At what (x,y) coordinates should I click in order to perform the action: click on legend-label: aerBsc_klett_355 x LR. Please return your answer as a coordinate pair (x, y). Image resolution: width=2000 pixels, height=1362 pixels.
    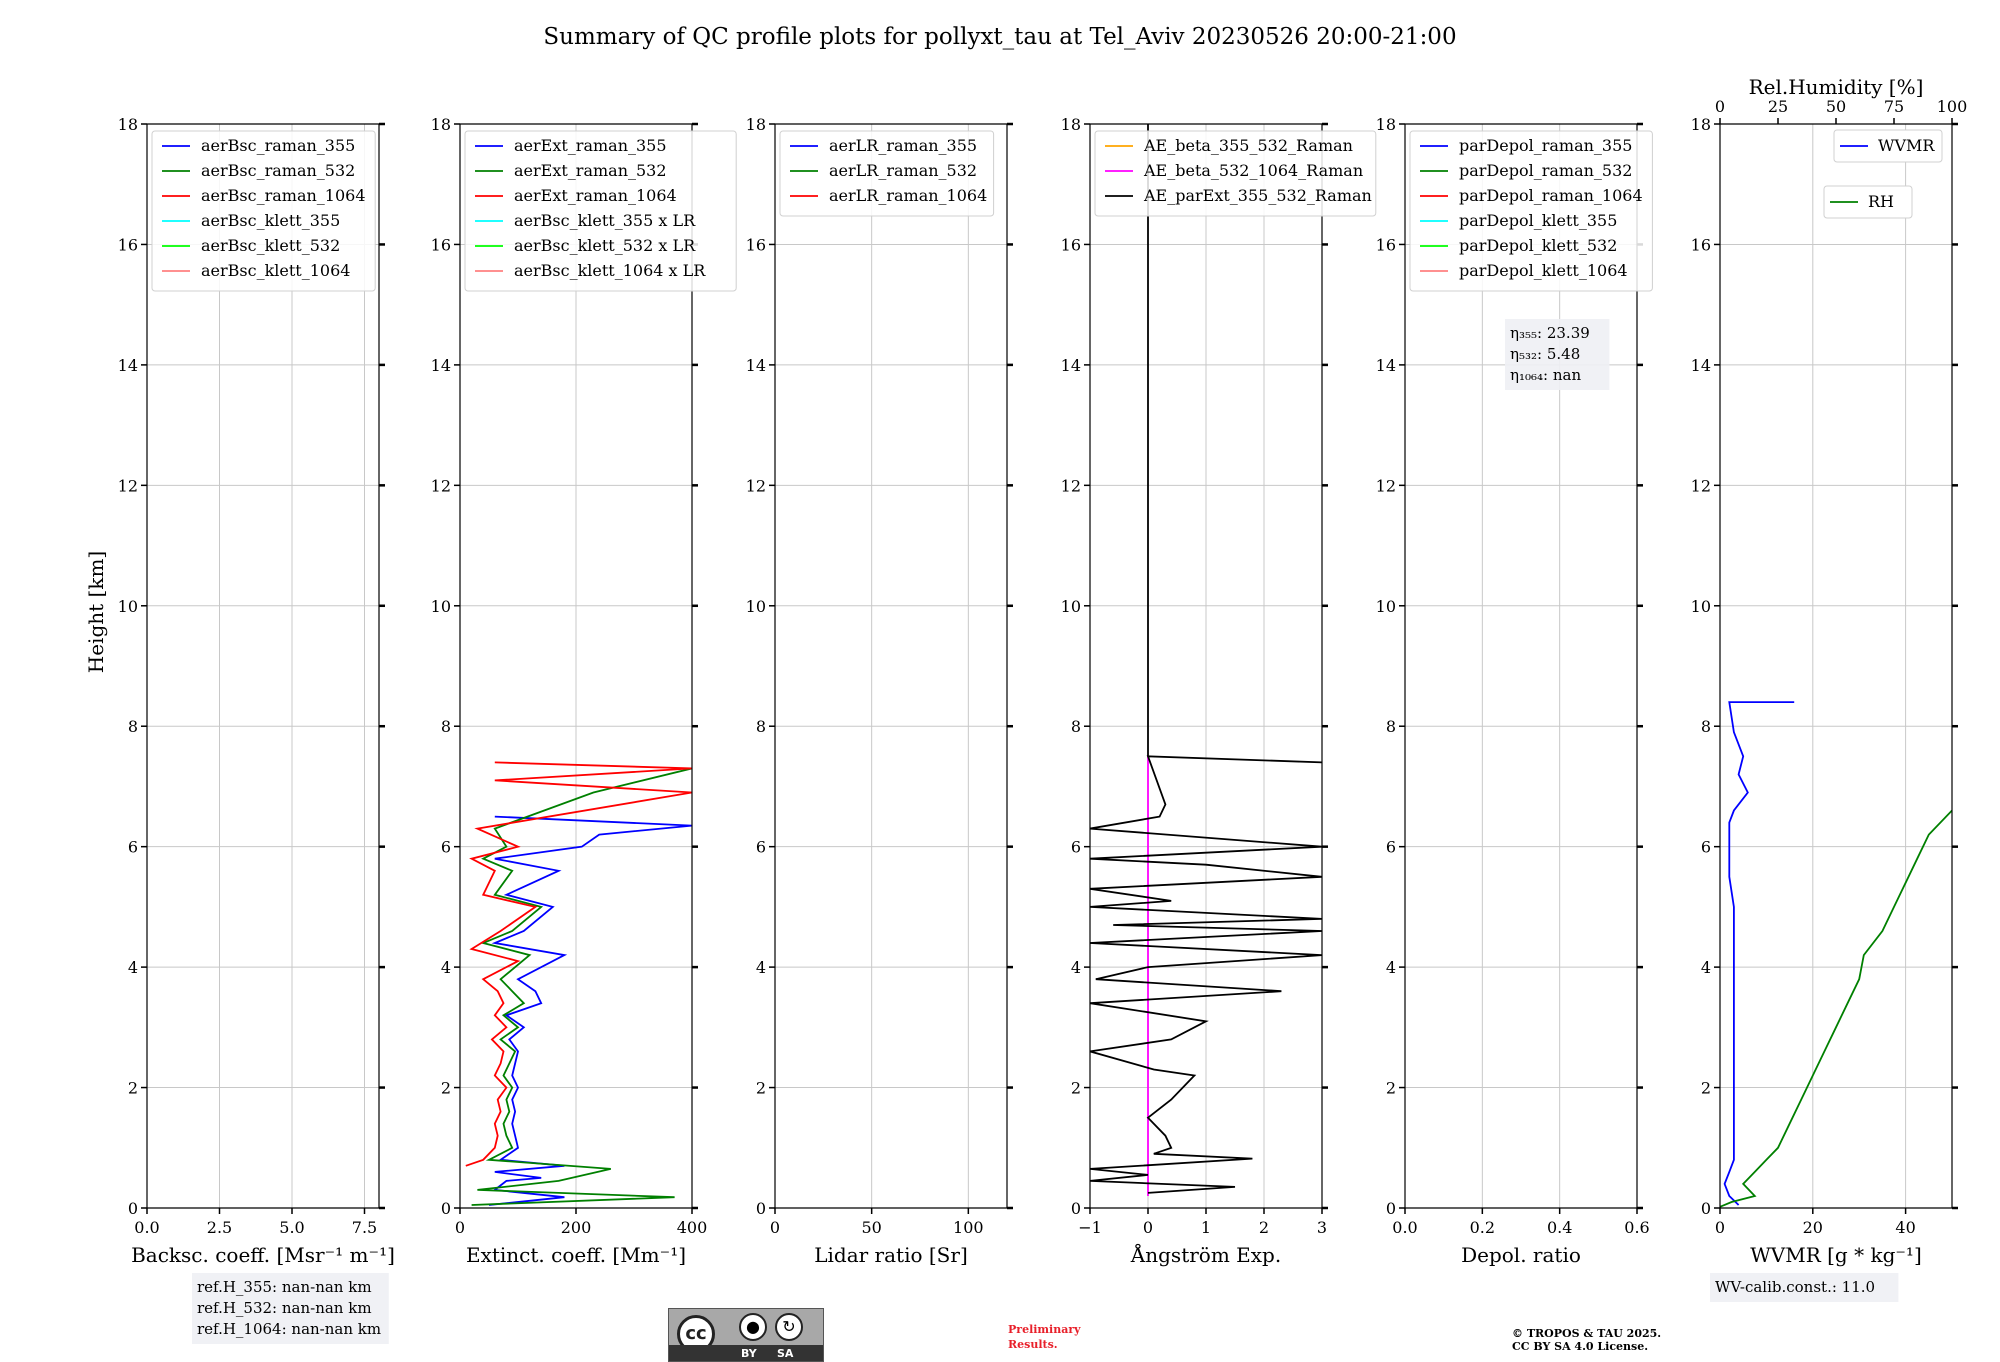
    Looking at the image, I should click on (605, 220).